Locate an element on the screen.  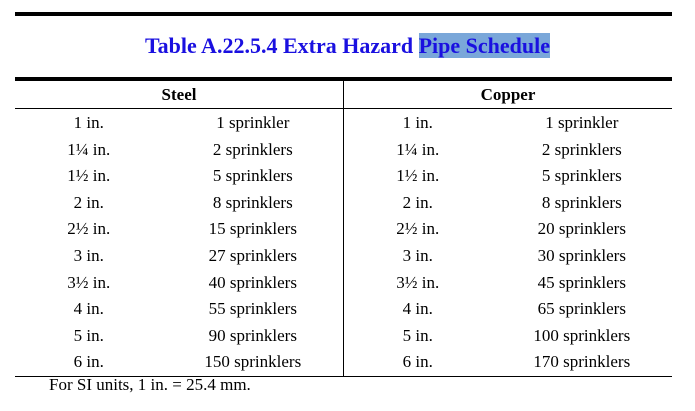
sprinkler-count: 45 sprinklers is located at coordinates (581, 282).